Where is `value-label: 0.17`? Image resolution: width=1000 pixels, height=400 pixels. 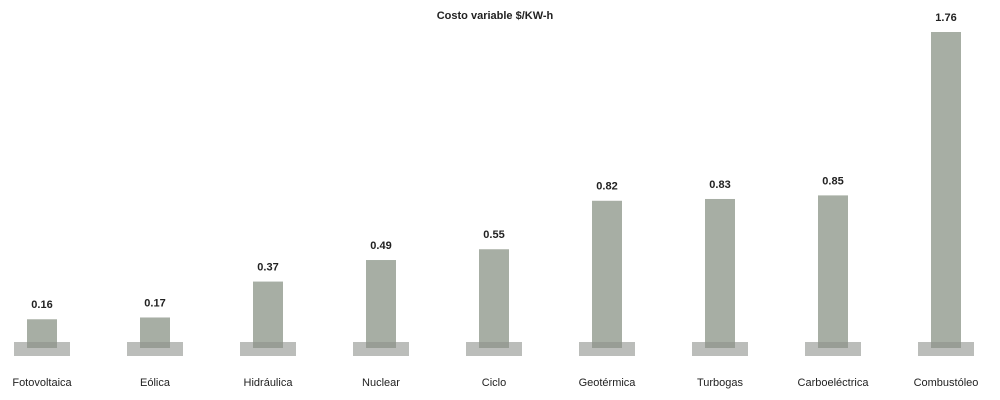 value-label: 0.17 is located at coordinates (154, 303).